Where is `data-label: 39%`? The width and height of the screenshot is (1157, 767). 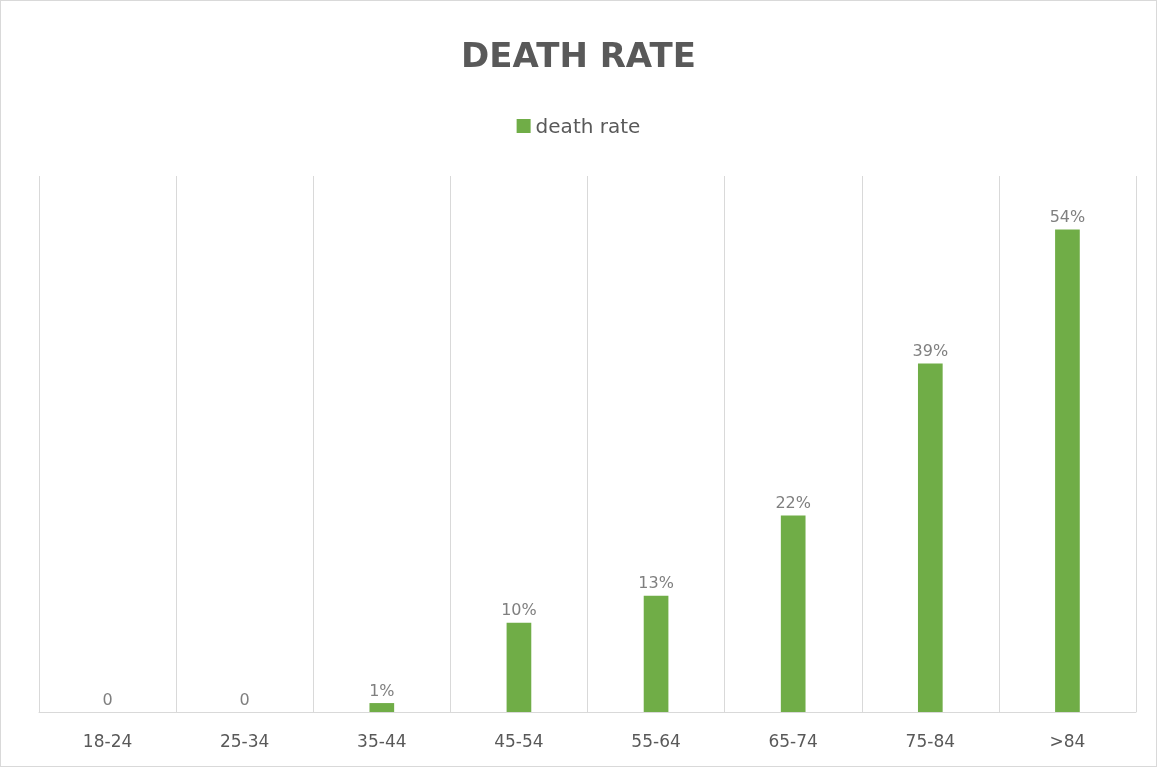
data-label: 39% is located at coordinates (930, 351).